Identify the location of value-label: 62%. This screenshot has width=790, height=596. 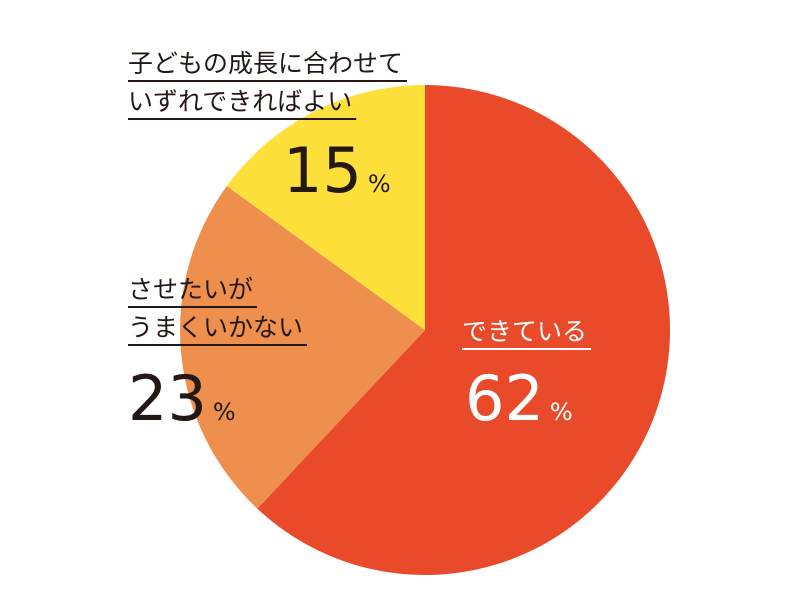
(519, 398).